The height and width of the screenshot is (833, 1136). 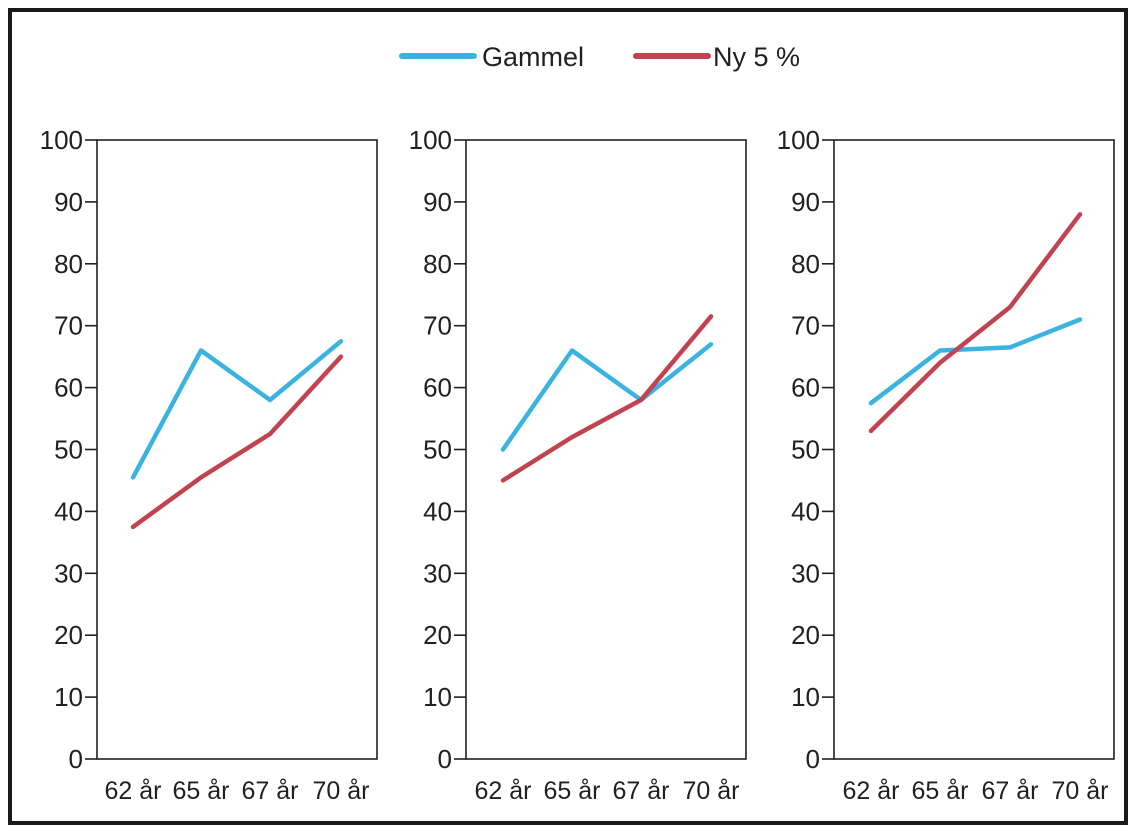 I want to click on legend-label-ny-5: Ny 5 %, so click(x=756, y=57).